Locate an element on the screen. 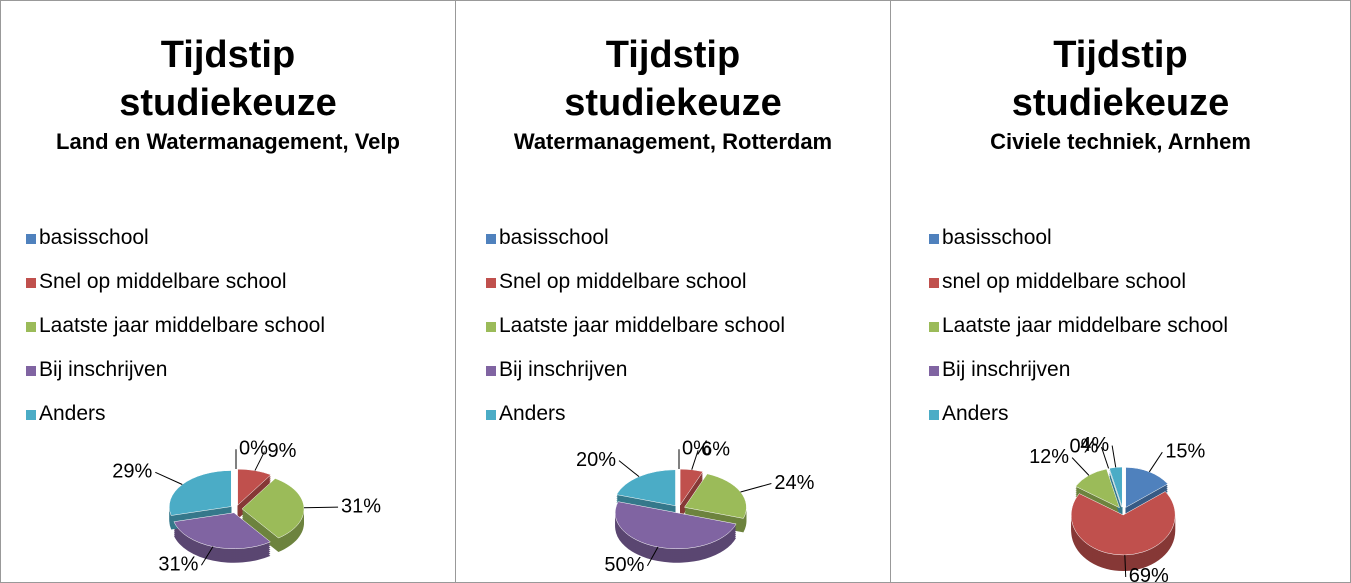 This screenshot has width=1351, height=583. chart-subtitle: Civiele techniek, Arnhem is located at coordinates (1120, 141).